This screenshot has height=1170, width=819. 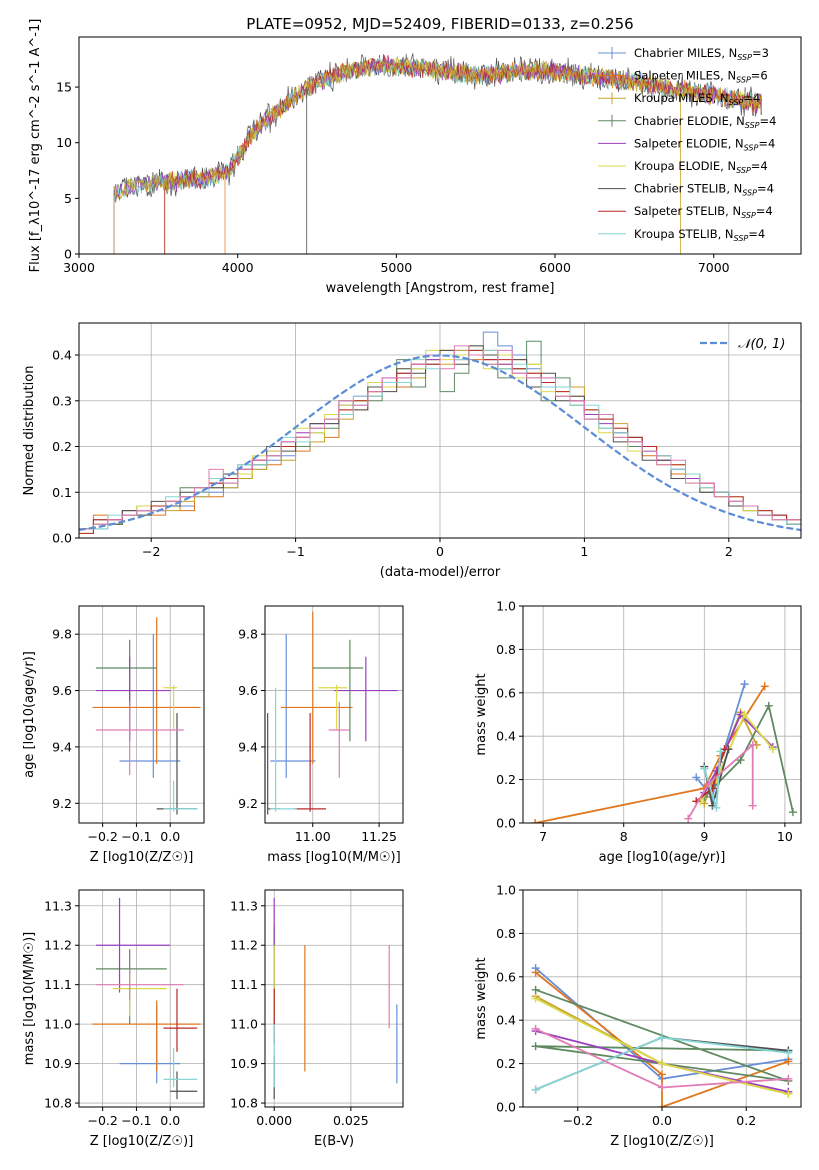 I want to click on y-tick-label: 9.2, so click(x=62, y=803).